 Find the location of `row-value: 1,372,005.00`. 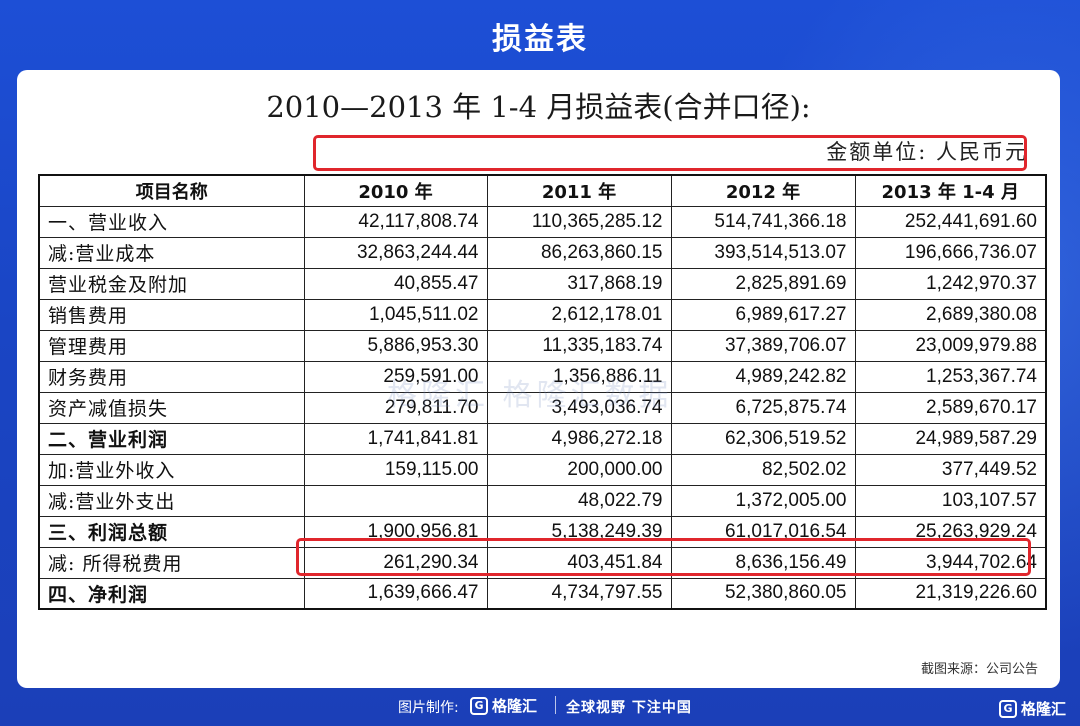

row-value: 1,372,005.00 is located at coordinates (763, 500).